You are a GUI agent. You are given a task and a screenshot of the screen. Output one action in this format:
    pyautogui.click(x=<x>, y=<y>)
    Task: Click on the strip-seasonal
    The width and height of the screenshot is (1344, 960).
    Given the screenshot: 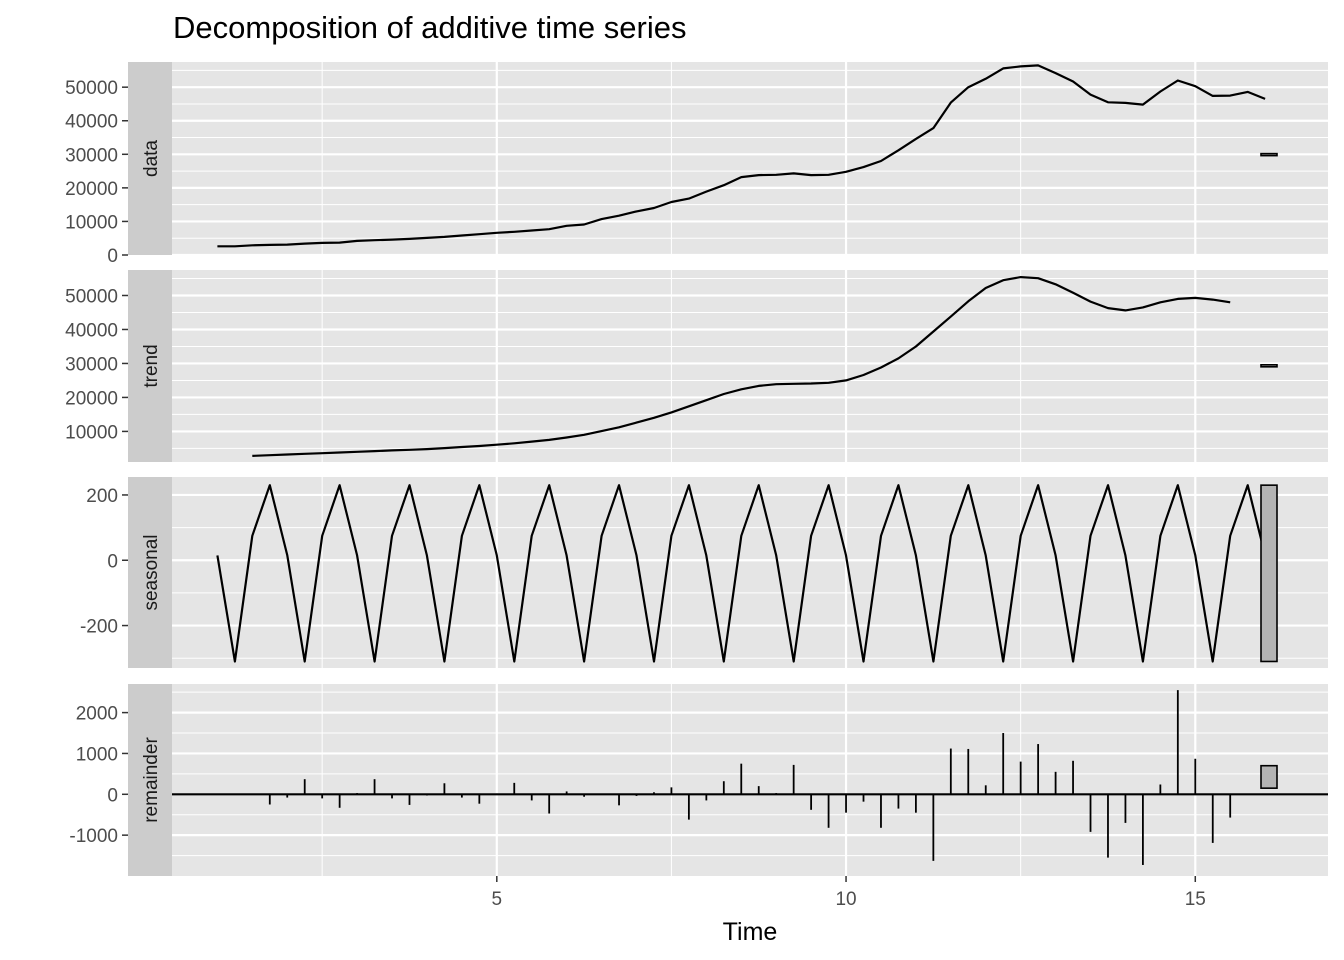 What is the action you would take?
    pyautogui.click(x=150, y=572)
    